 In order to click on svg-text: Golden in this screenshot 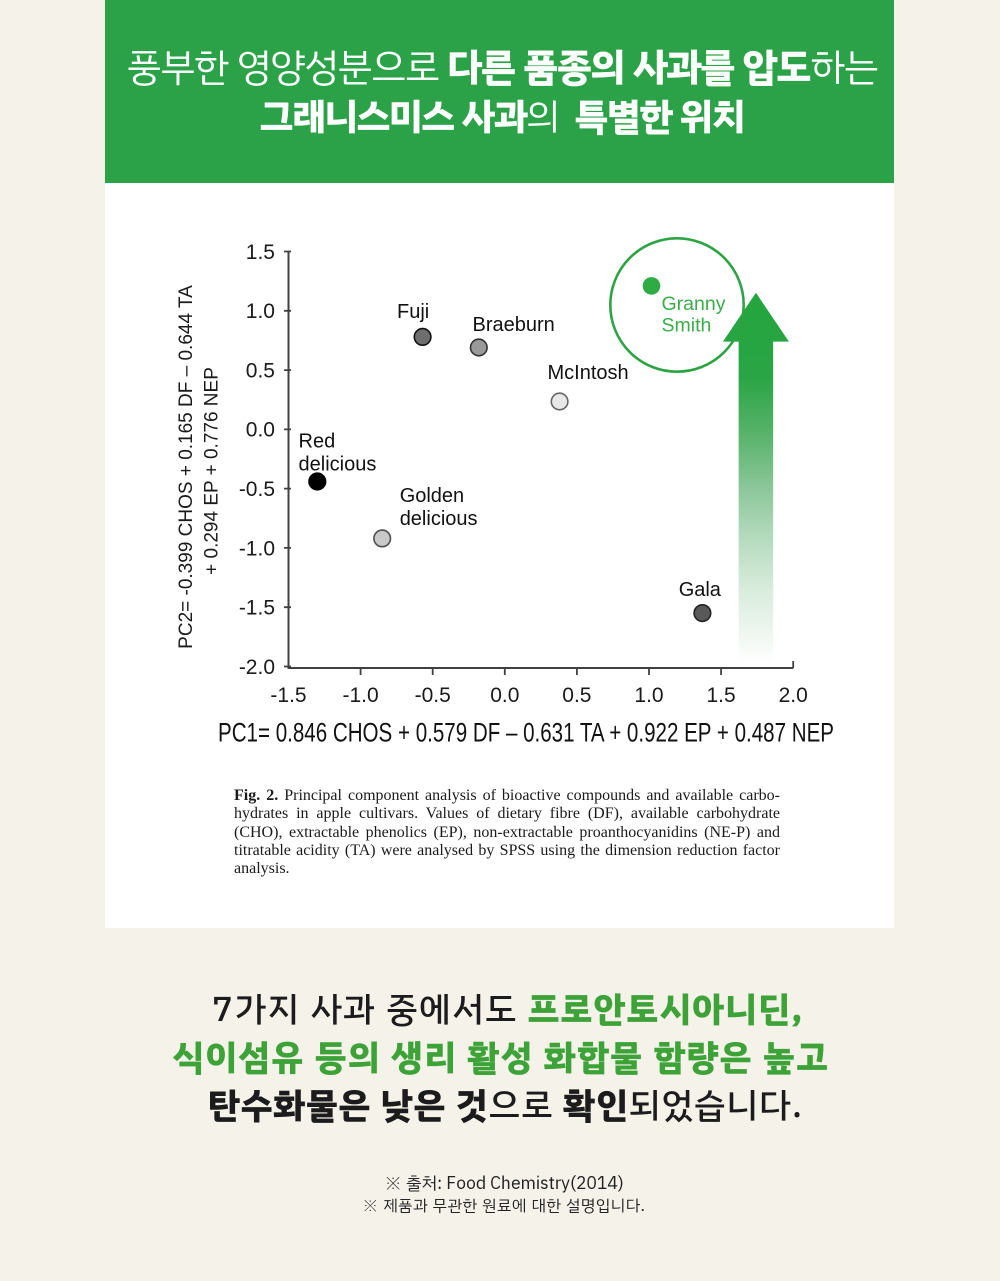, I will do `click(432, 496)`.